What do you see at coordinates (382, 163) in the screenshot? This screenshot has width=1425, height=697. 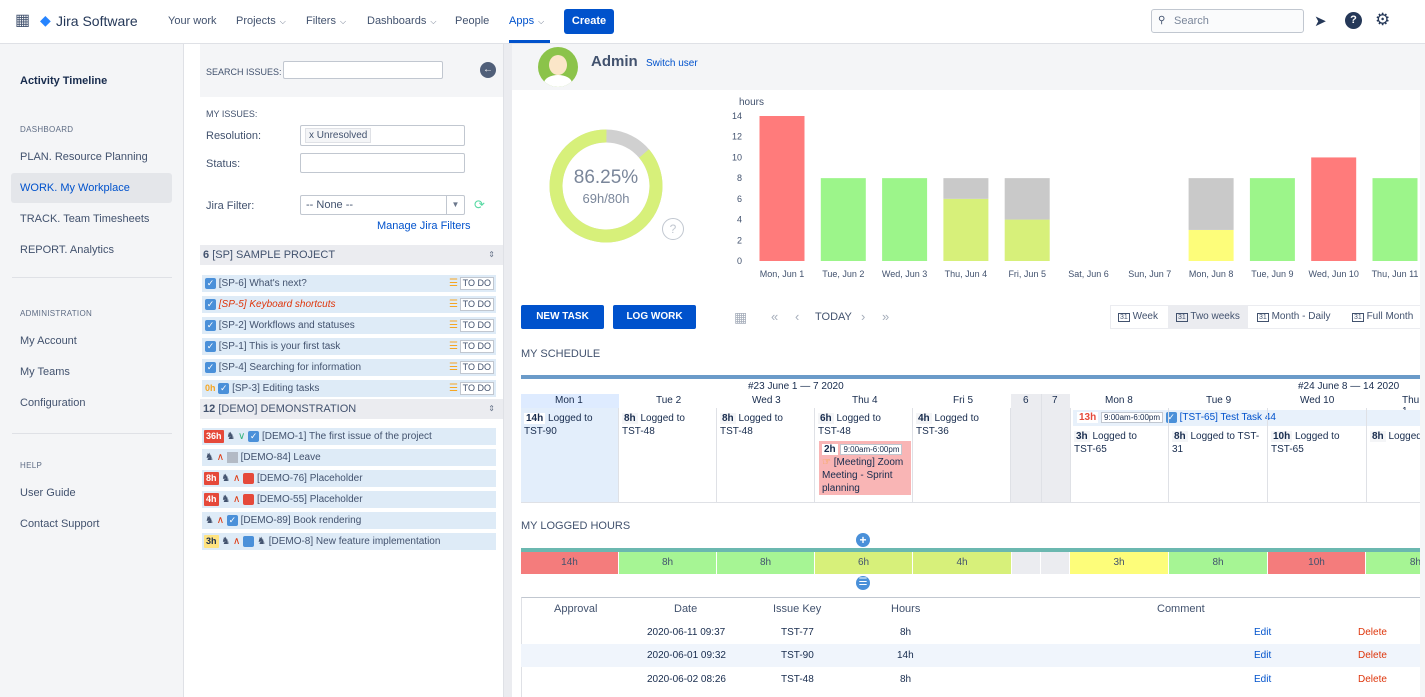 I see `status-input` at bounding box center [382, 163].